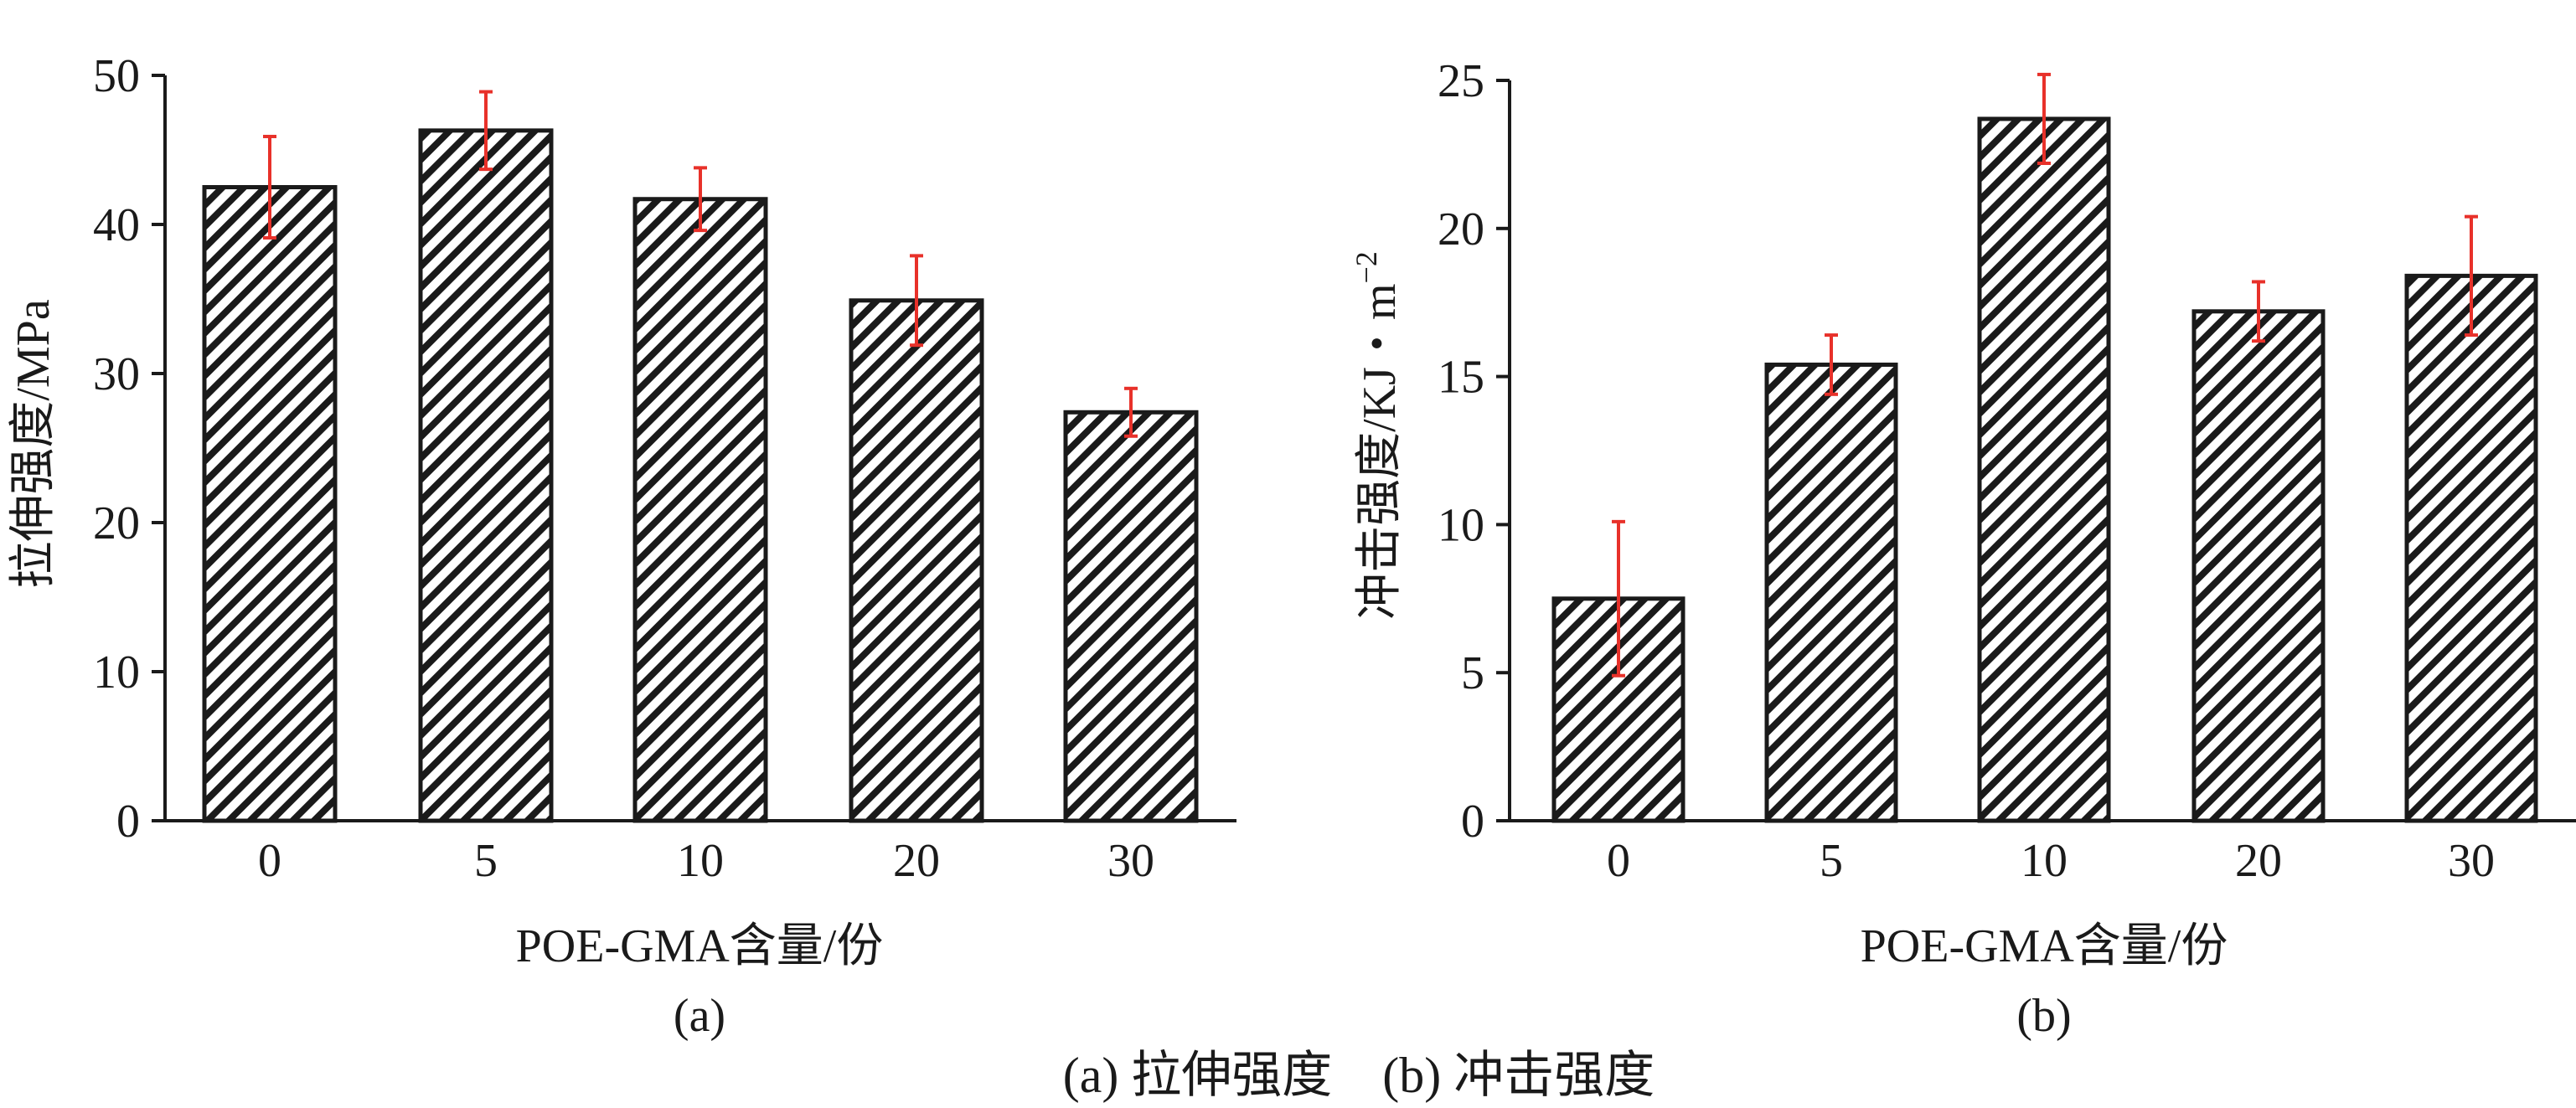 Image resolution: width=2576 pixels, height=1108 pixels. I want to click on y-tick-label: 30, so click(116, 374).